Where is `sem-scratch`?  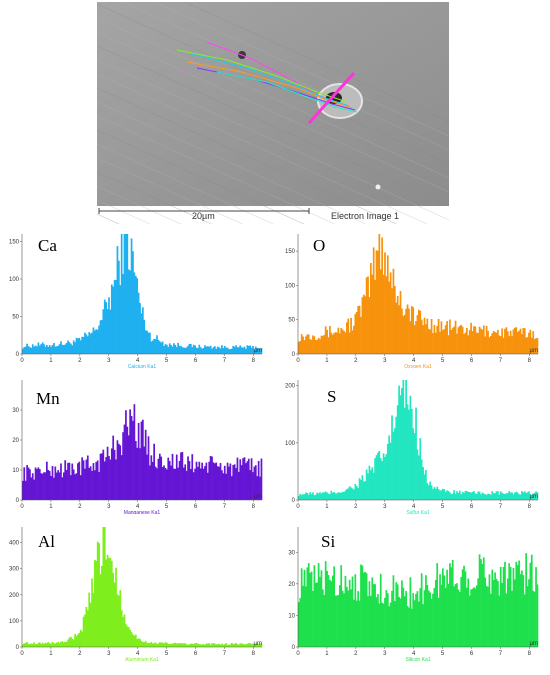 sem-scratch is located at coordinates (262, 148).